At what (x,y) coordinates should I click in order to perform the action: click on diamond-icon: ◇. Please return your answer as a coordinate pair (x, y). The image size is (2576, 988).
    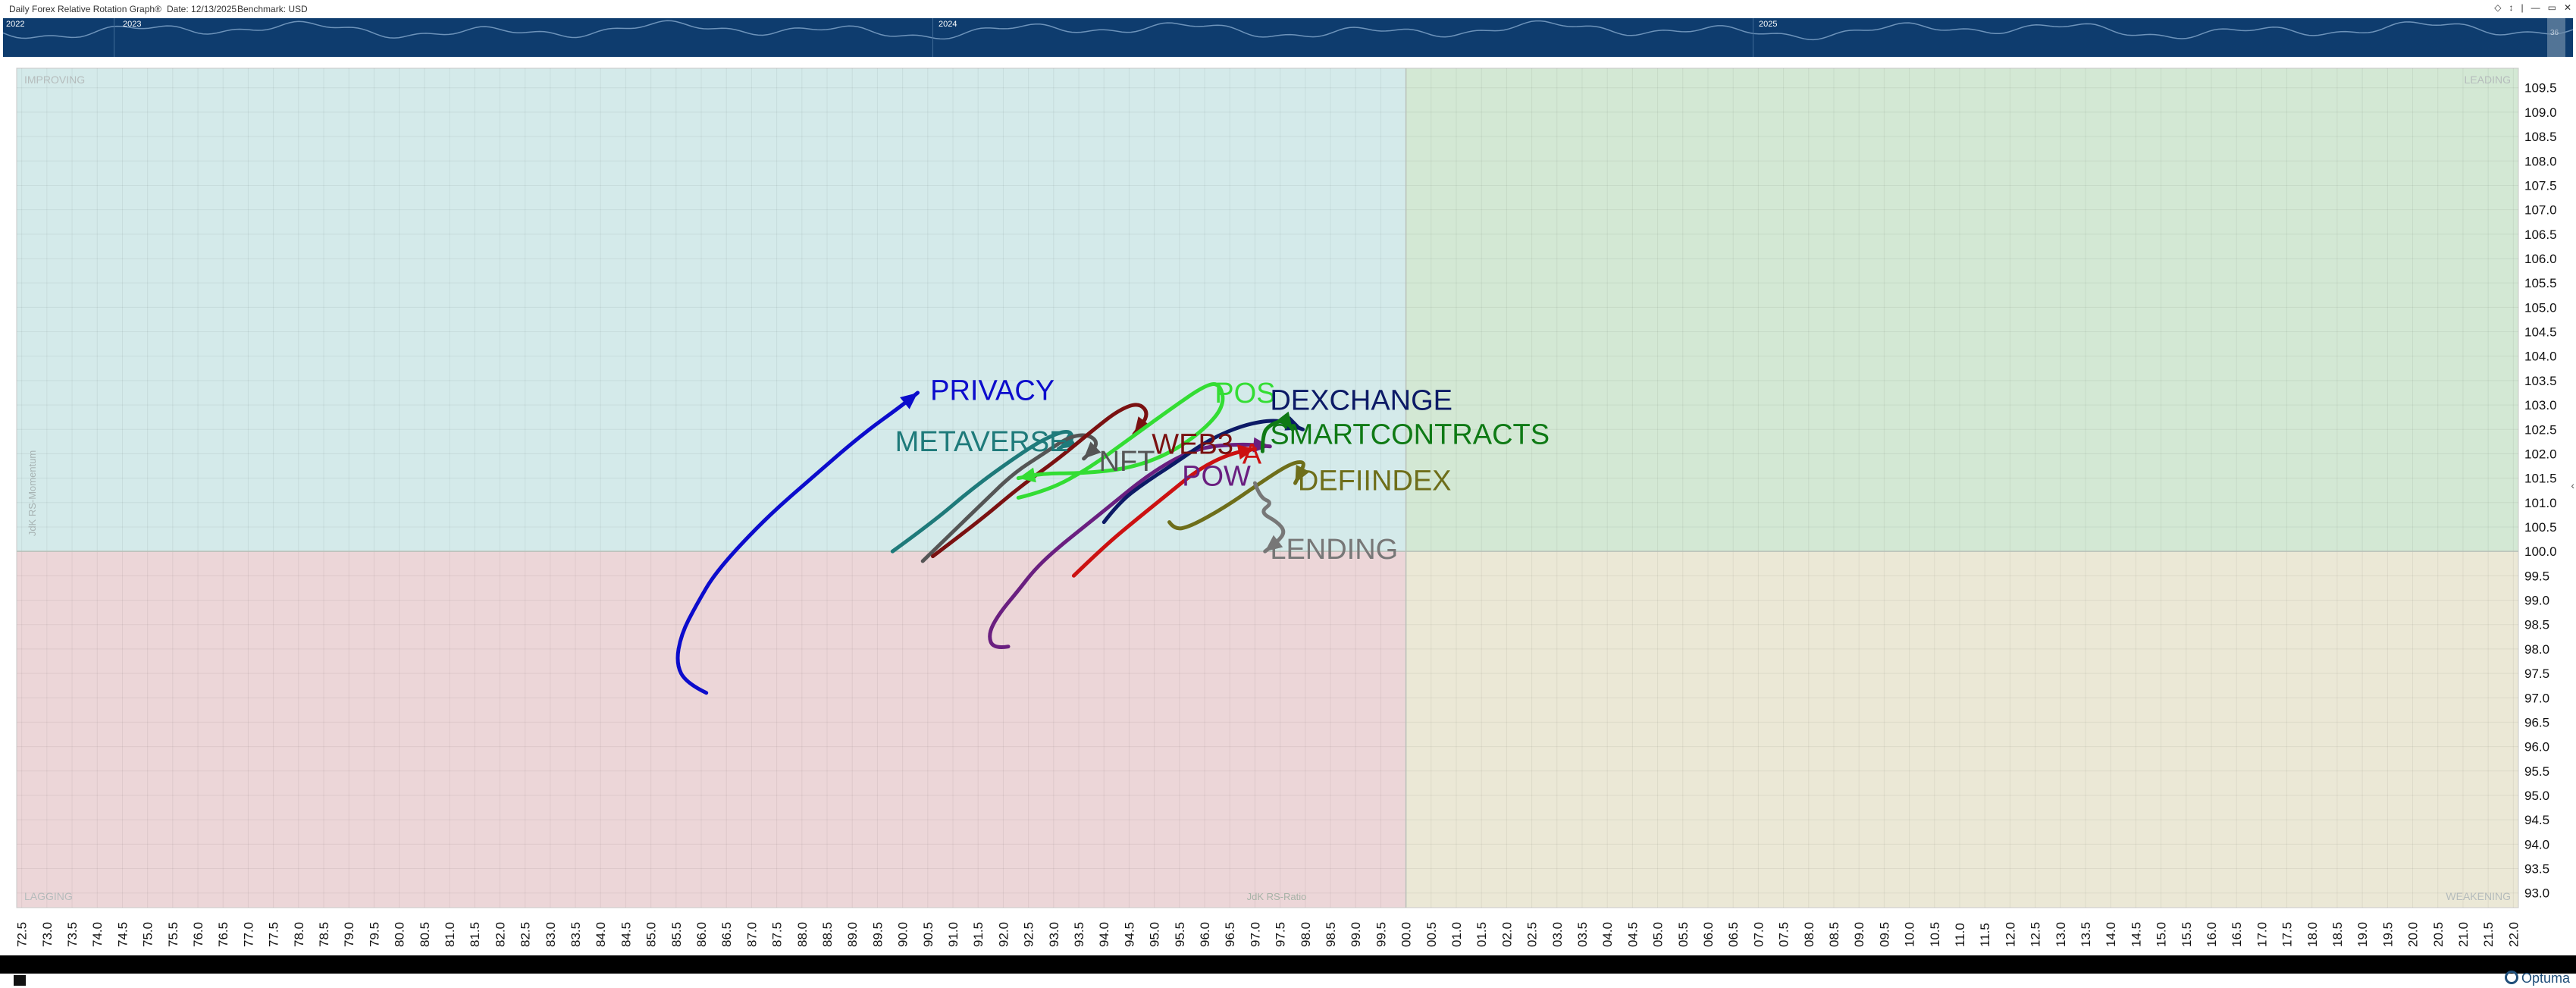
    Looking at the image, I should click on (2498, 7).